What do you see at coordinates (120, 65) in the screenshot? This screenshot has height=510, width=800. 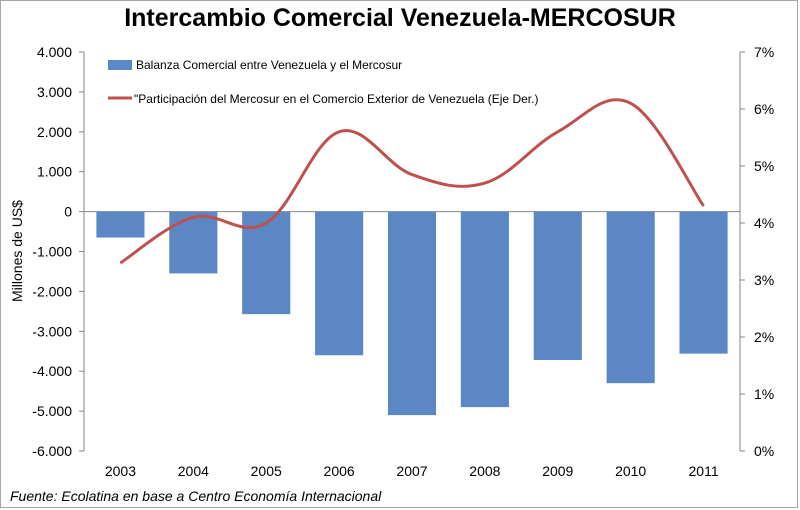 I see `legend-swatch-bar` at bounding box center [120, 65].